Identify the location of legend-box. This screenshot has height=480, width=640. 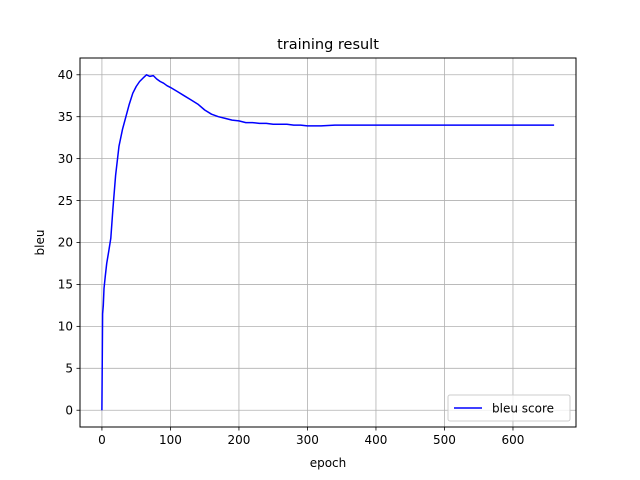
(509, 408).